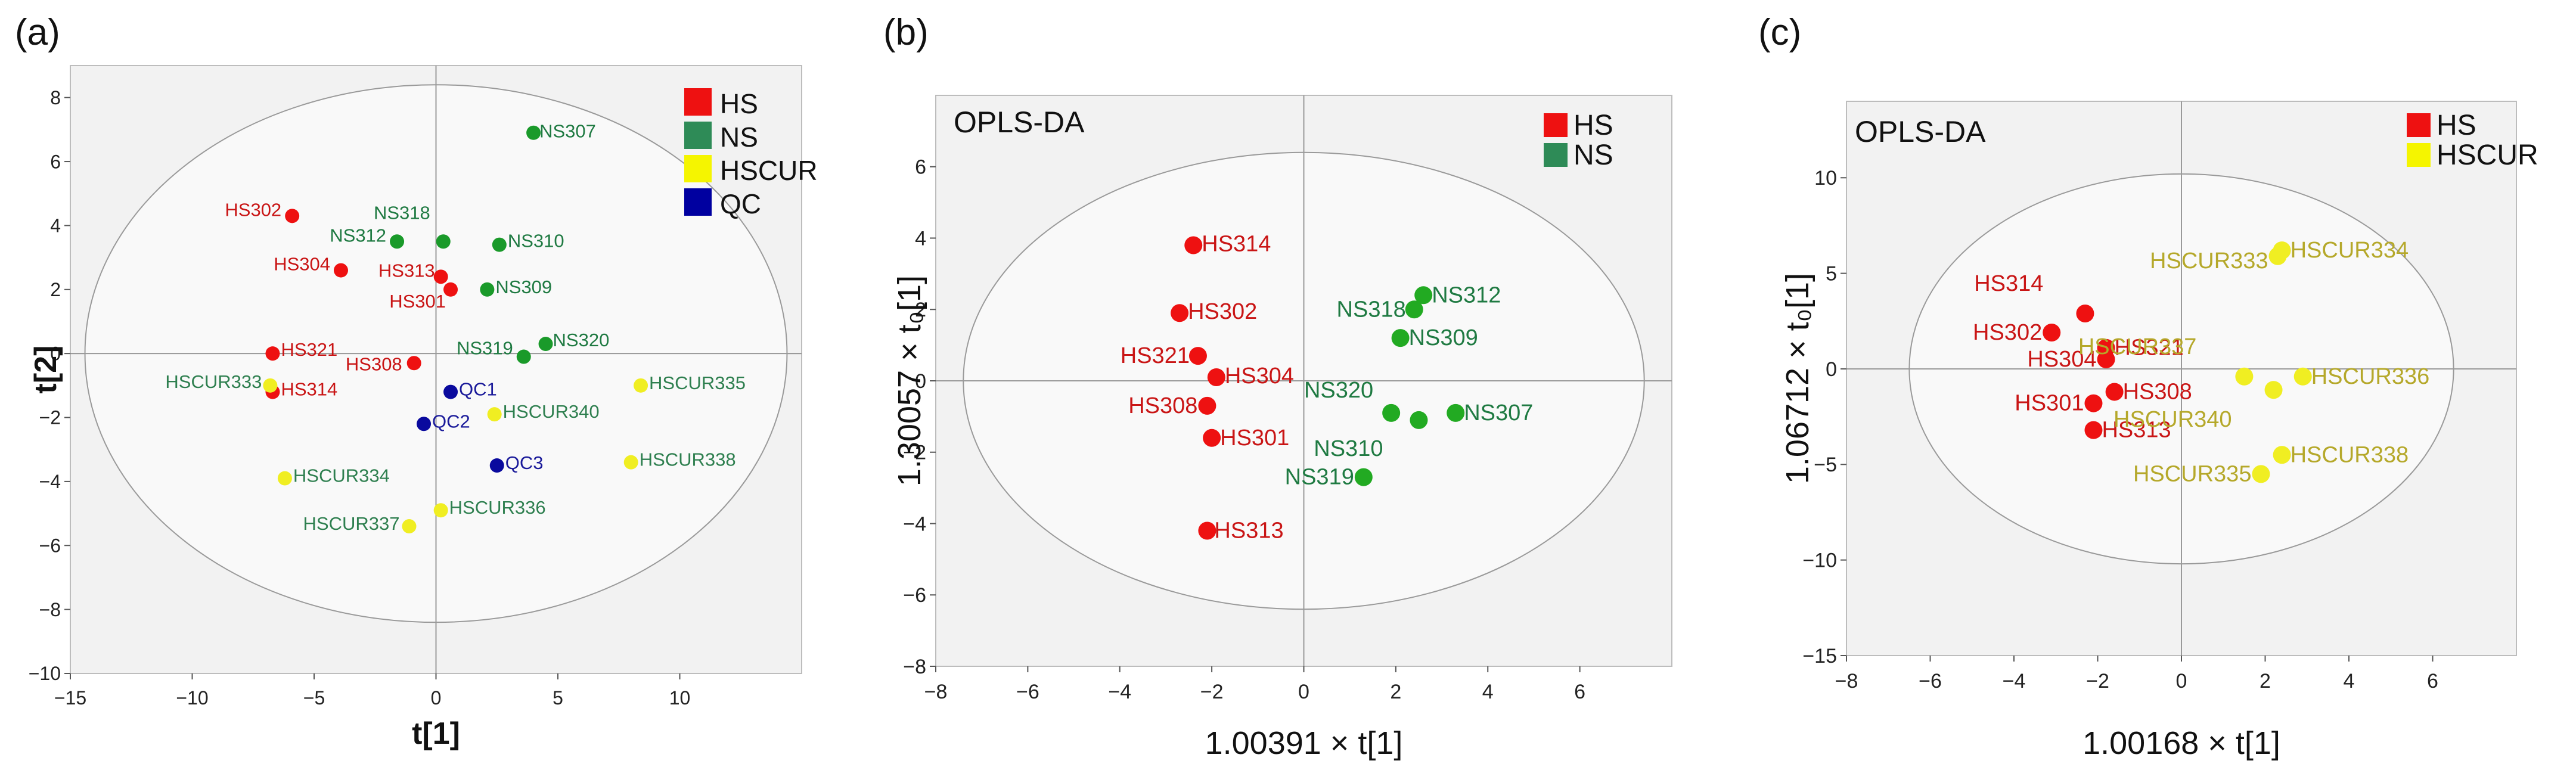 This screenshot has height=770, width=2576. Describe the element at coordinates (2282, 455) in the screenshot. I see `point-HSCUR338` at that location.